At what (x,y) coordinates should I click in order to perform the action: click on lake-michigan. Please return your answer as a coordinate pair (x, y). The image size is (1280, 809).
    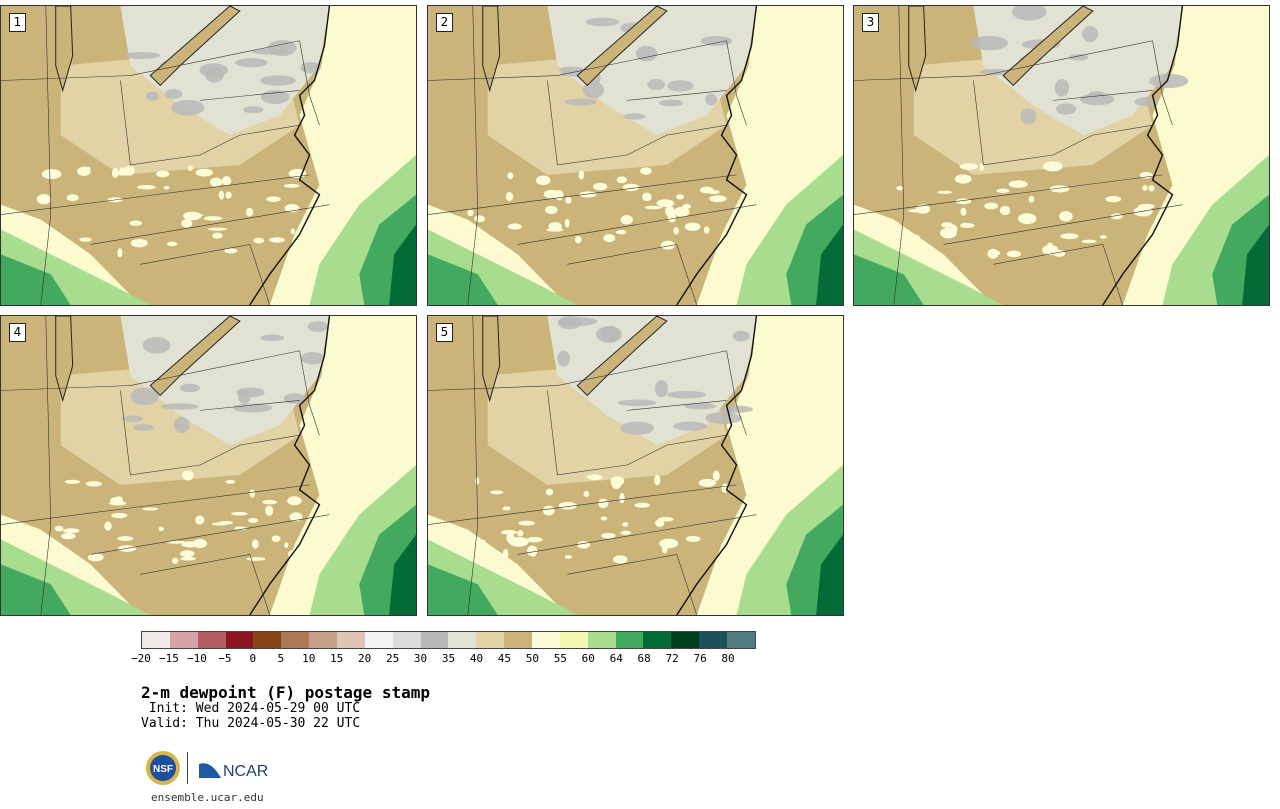
    Looking at the image, I should click on (491, 49).